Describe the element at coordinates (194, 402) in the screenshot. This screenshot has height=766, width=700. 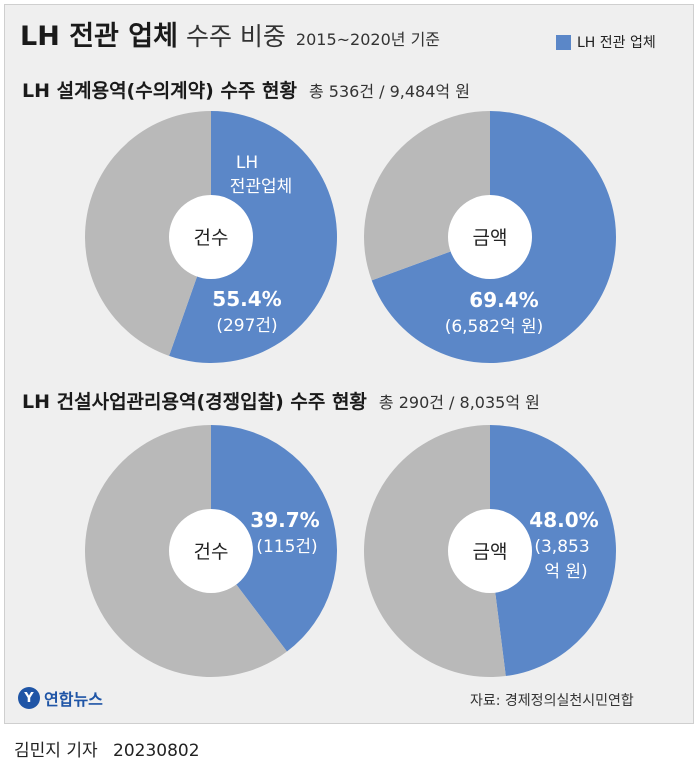
I see `section-name: LH 건설사업관리용역(경쟁입찰) 수주 현황` at that location.